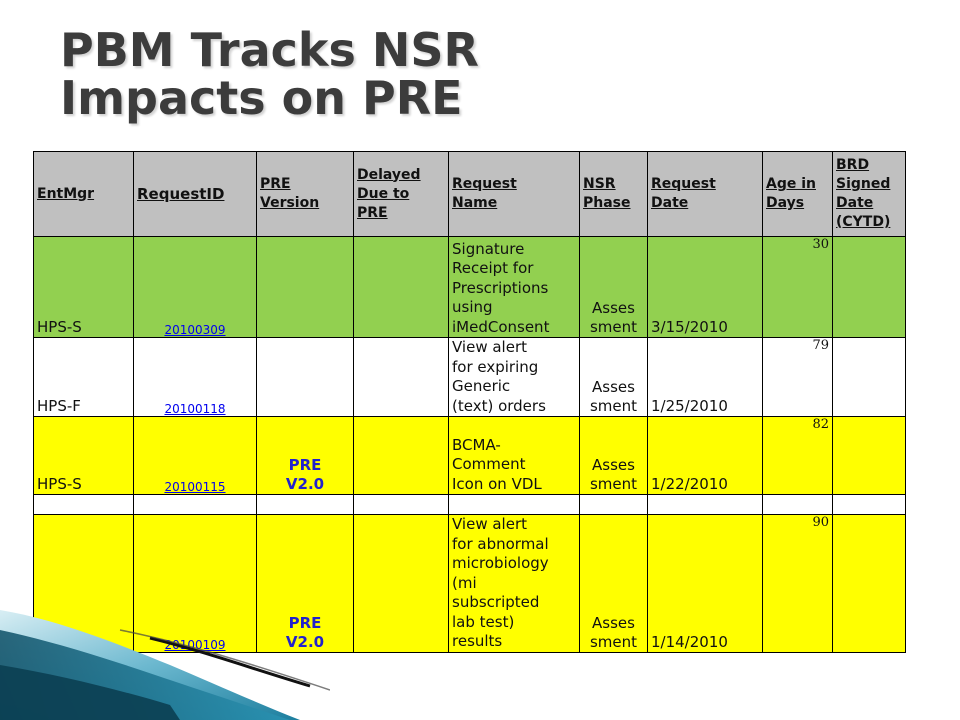 This screenshot has height=720, width=960. What do you see at coordinates (500, 563) in the screenshot?
I see `text-line: microbiology` at bounding box center [500, 563].